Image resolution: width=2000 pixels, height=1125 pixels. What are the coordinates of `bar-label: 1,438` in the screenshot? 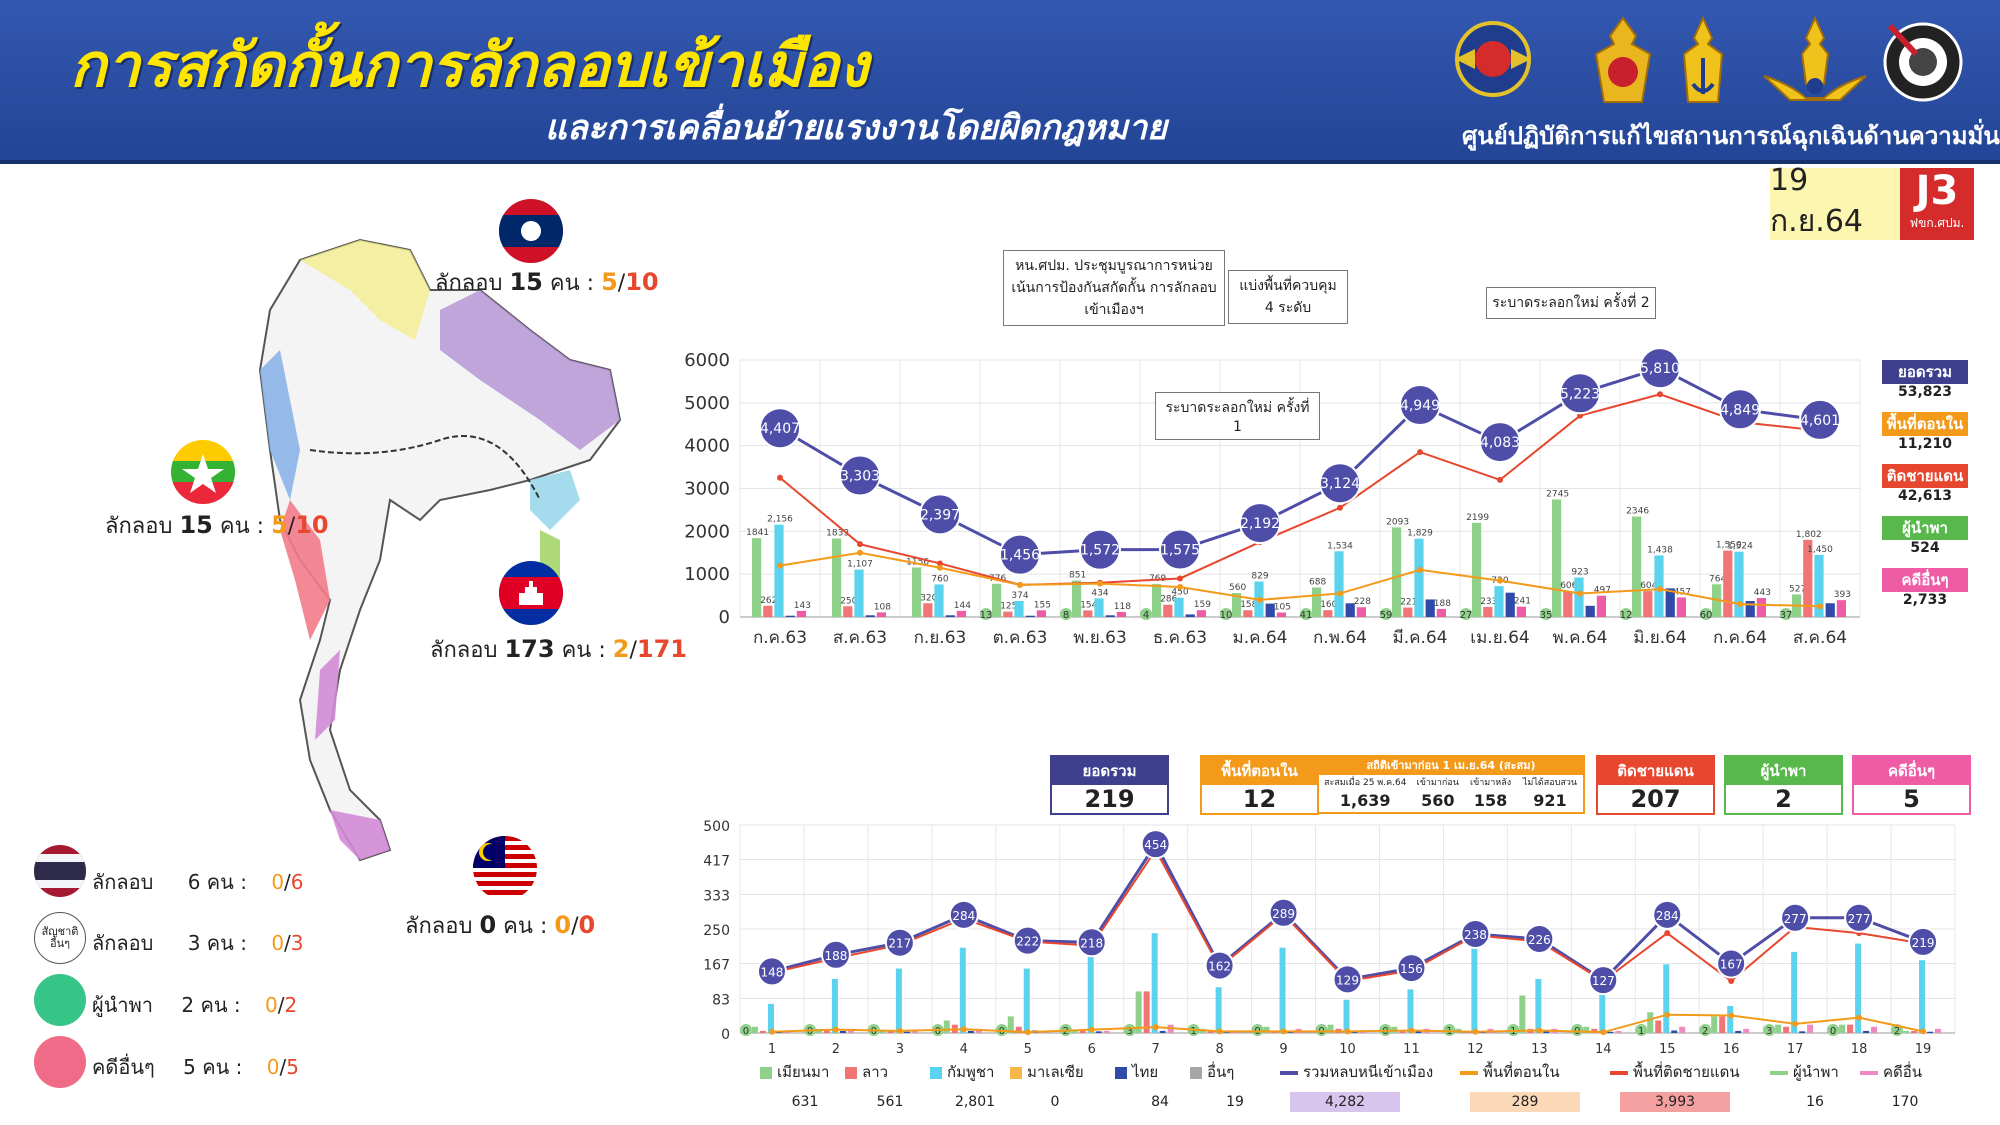 It's located at (1660, 550).